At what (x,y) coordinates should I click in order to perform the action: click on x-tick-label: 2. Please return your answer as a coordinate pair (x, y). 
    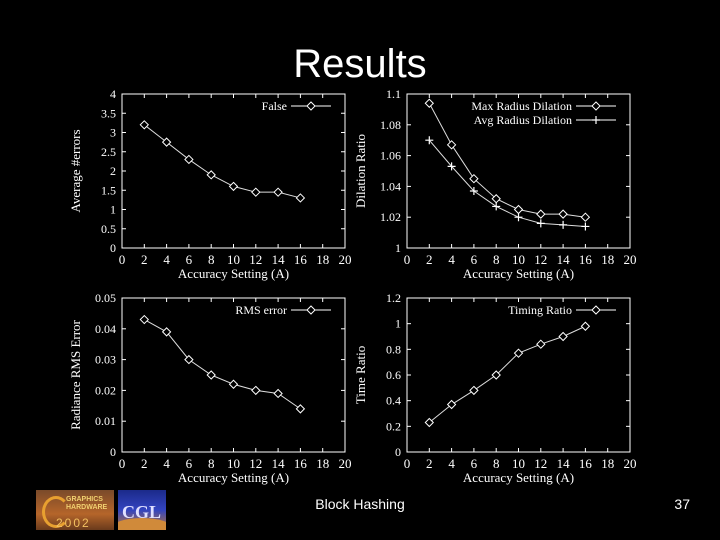
    Looking at the image, I should click on (144, 259).